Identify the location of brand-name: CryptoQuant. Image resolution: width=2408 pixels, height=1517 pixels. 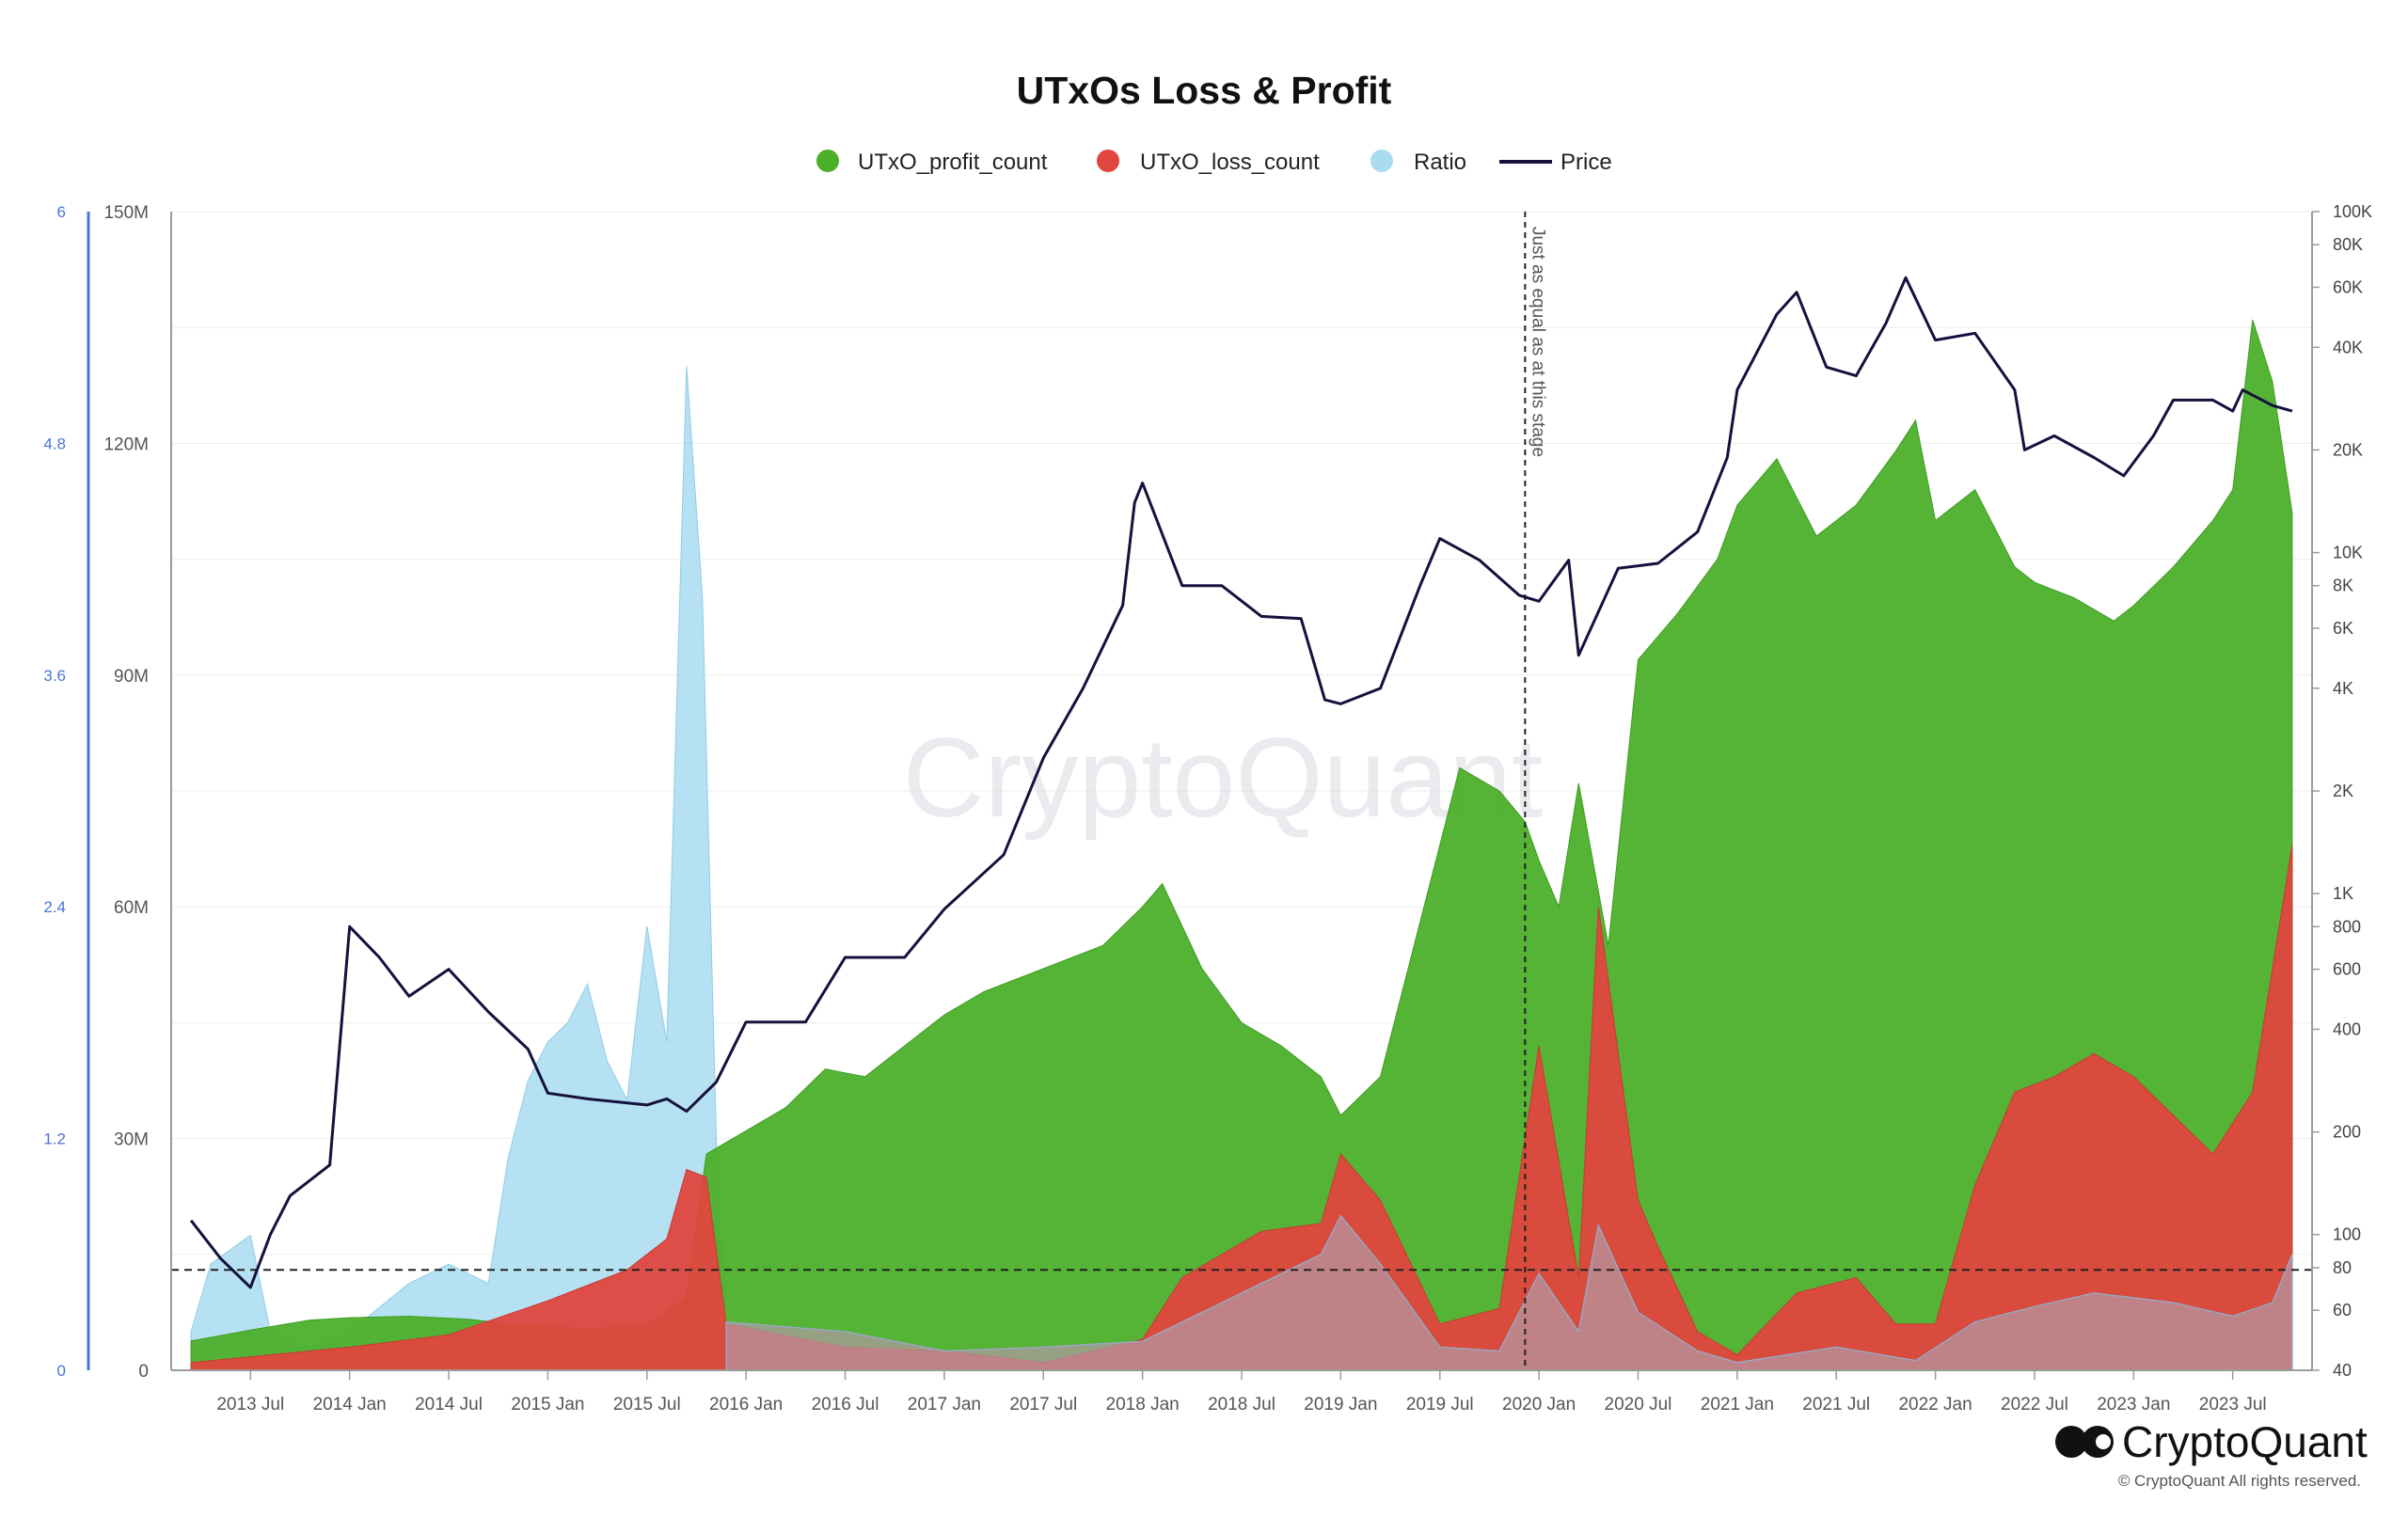
(2245, 1441).